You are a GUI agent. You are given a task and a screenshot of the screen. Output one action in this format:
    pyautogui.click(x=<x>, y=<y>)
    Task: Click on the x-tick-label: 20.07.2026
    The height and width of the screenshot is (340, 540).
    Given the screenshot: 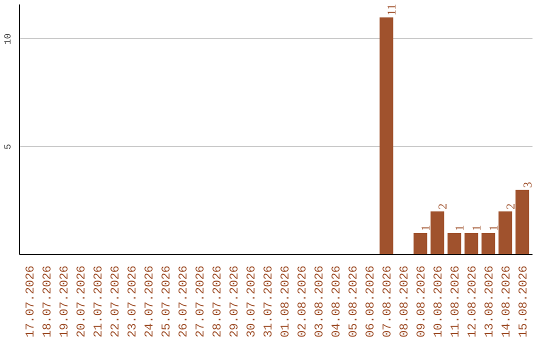 What is the action you would take?
    pyautogui.click(x=81, y=301)
    